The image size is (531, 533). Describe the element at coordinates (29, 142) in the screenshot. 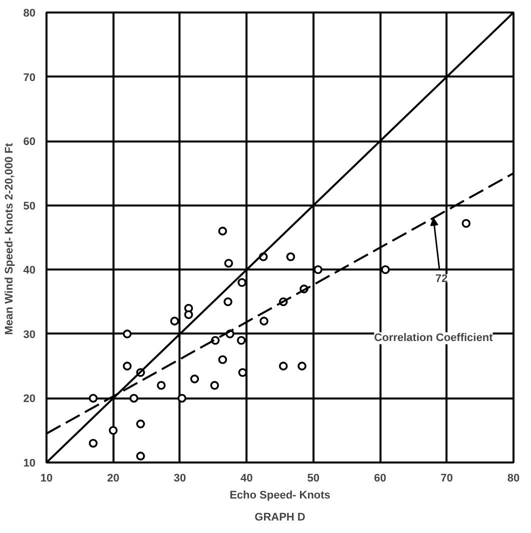

I see `y-tick-label: 60` at that location.